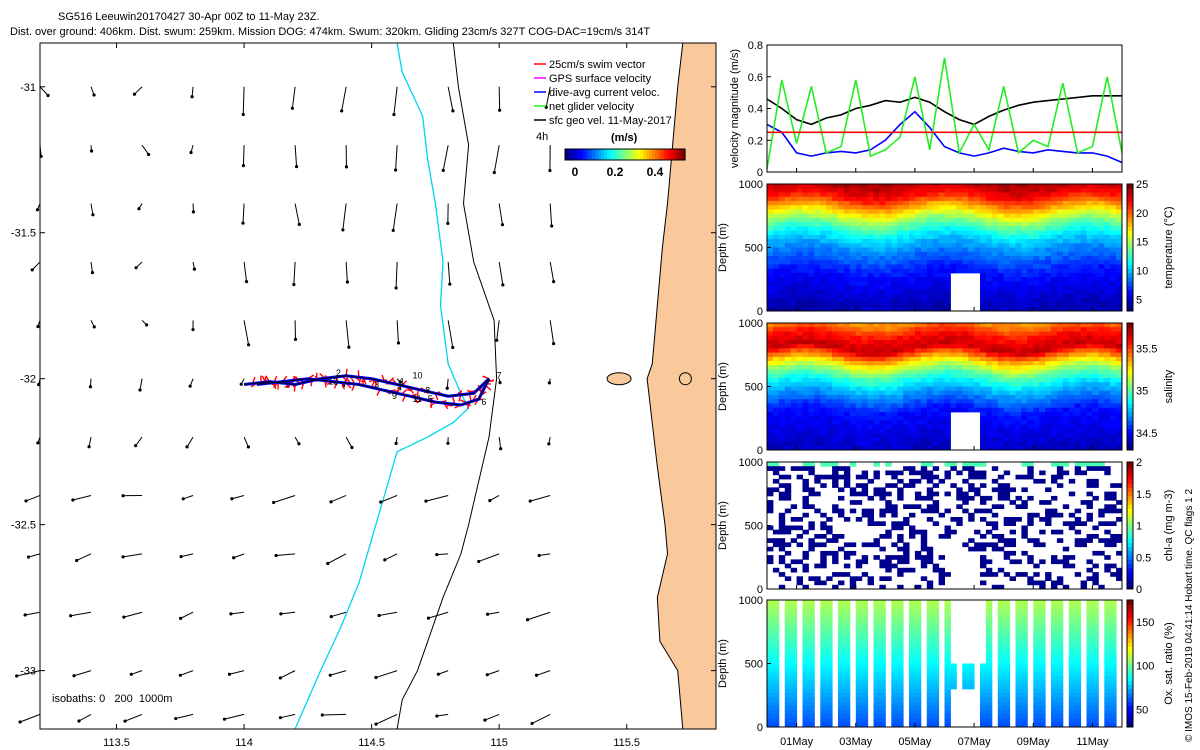  I want to click on subplot-frame, so click(944, 525).